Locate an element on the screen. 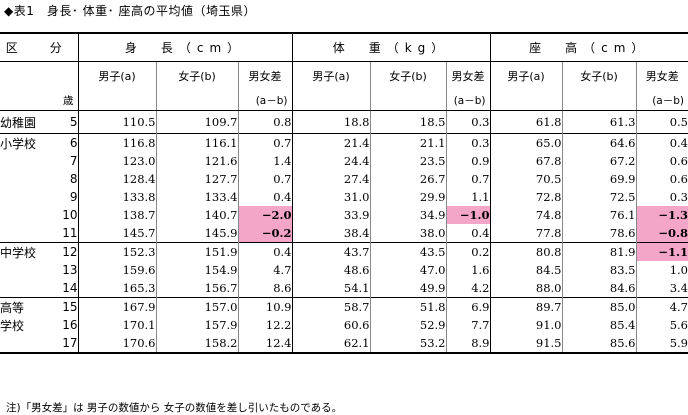  school-level-cell: 学校 is located at coordinates (12, 325).